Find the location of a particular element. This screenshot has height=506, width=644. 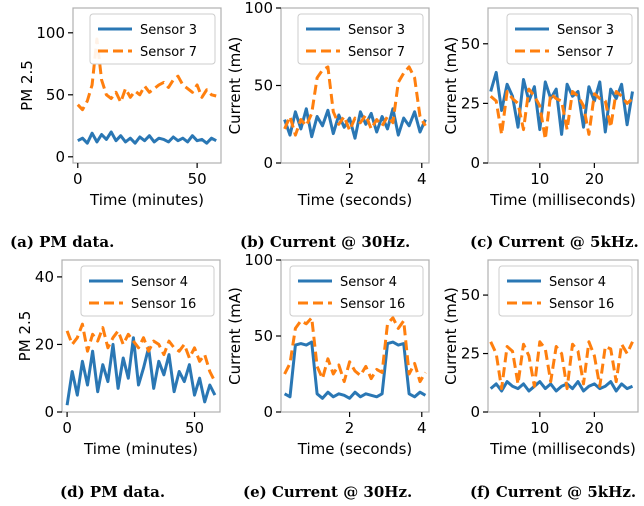

panel-caption: (d) PM data. is located at coordinates (112, 492).